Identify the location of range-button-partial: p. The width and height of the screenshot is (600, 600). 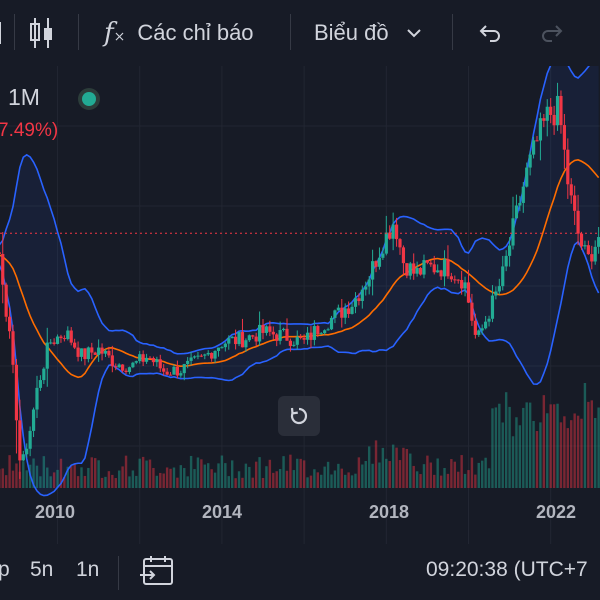
(5, 569).